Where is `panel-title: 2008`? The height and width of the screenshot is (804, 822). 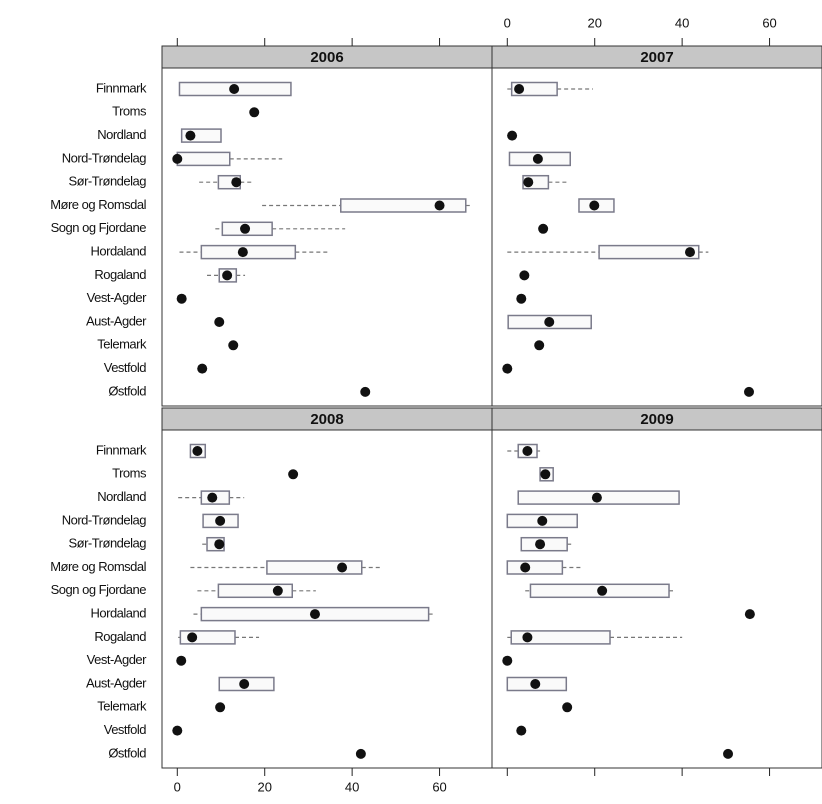 panel-title: 2008 is located at coordinates (326, 419).